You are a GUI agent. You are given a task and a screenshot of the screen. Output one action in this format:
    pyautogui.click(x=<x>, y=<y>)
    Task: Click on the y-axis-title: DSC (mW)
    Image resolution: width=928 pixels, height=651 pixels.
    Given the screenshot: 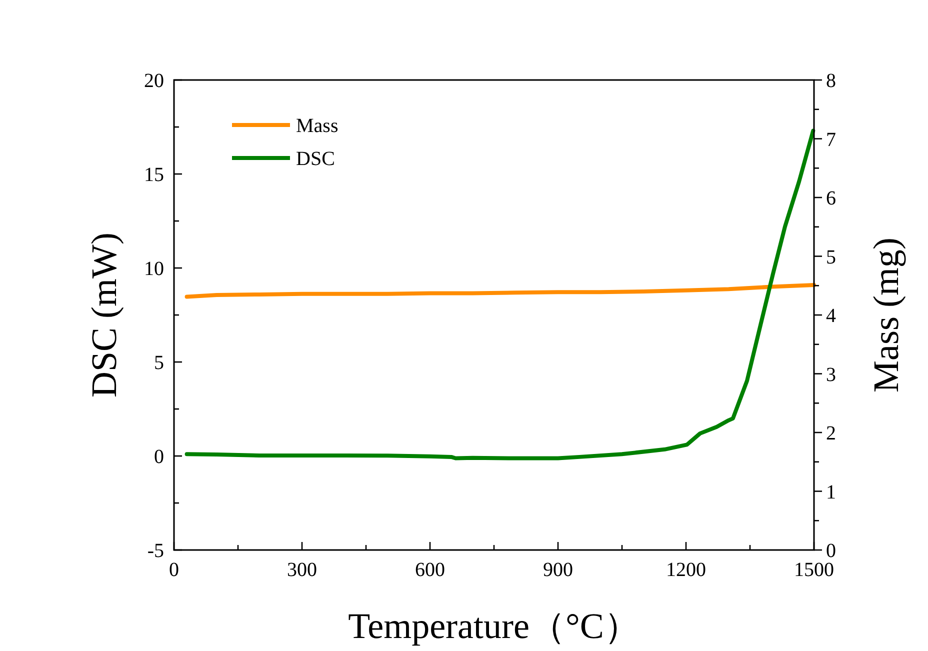 What is the action you would take?
    pyautogui.click(x=104, y=315)
    